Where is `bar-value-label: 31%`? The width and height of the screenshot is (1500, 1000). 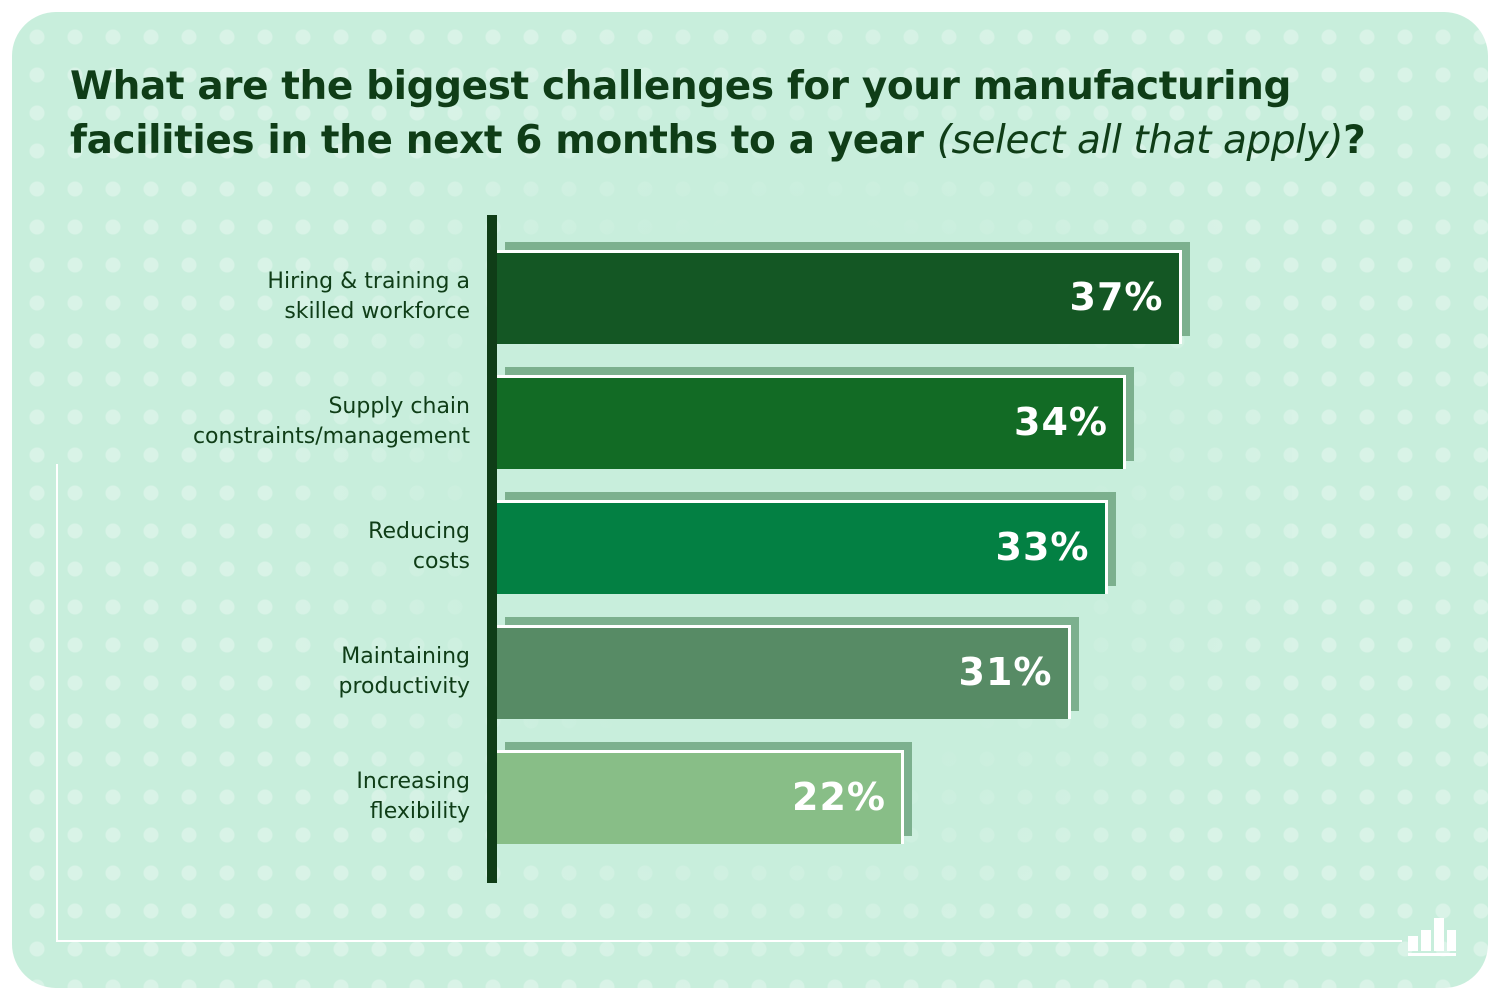
bar-value-label: 31% is located at coordinates (1005, 672).